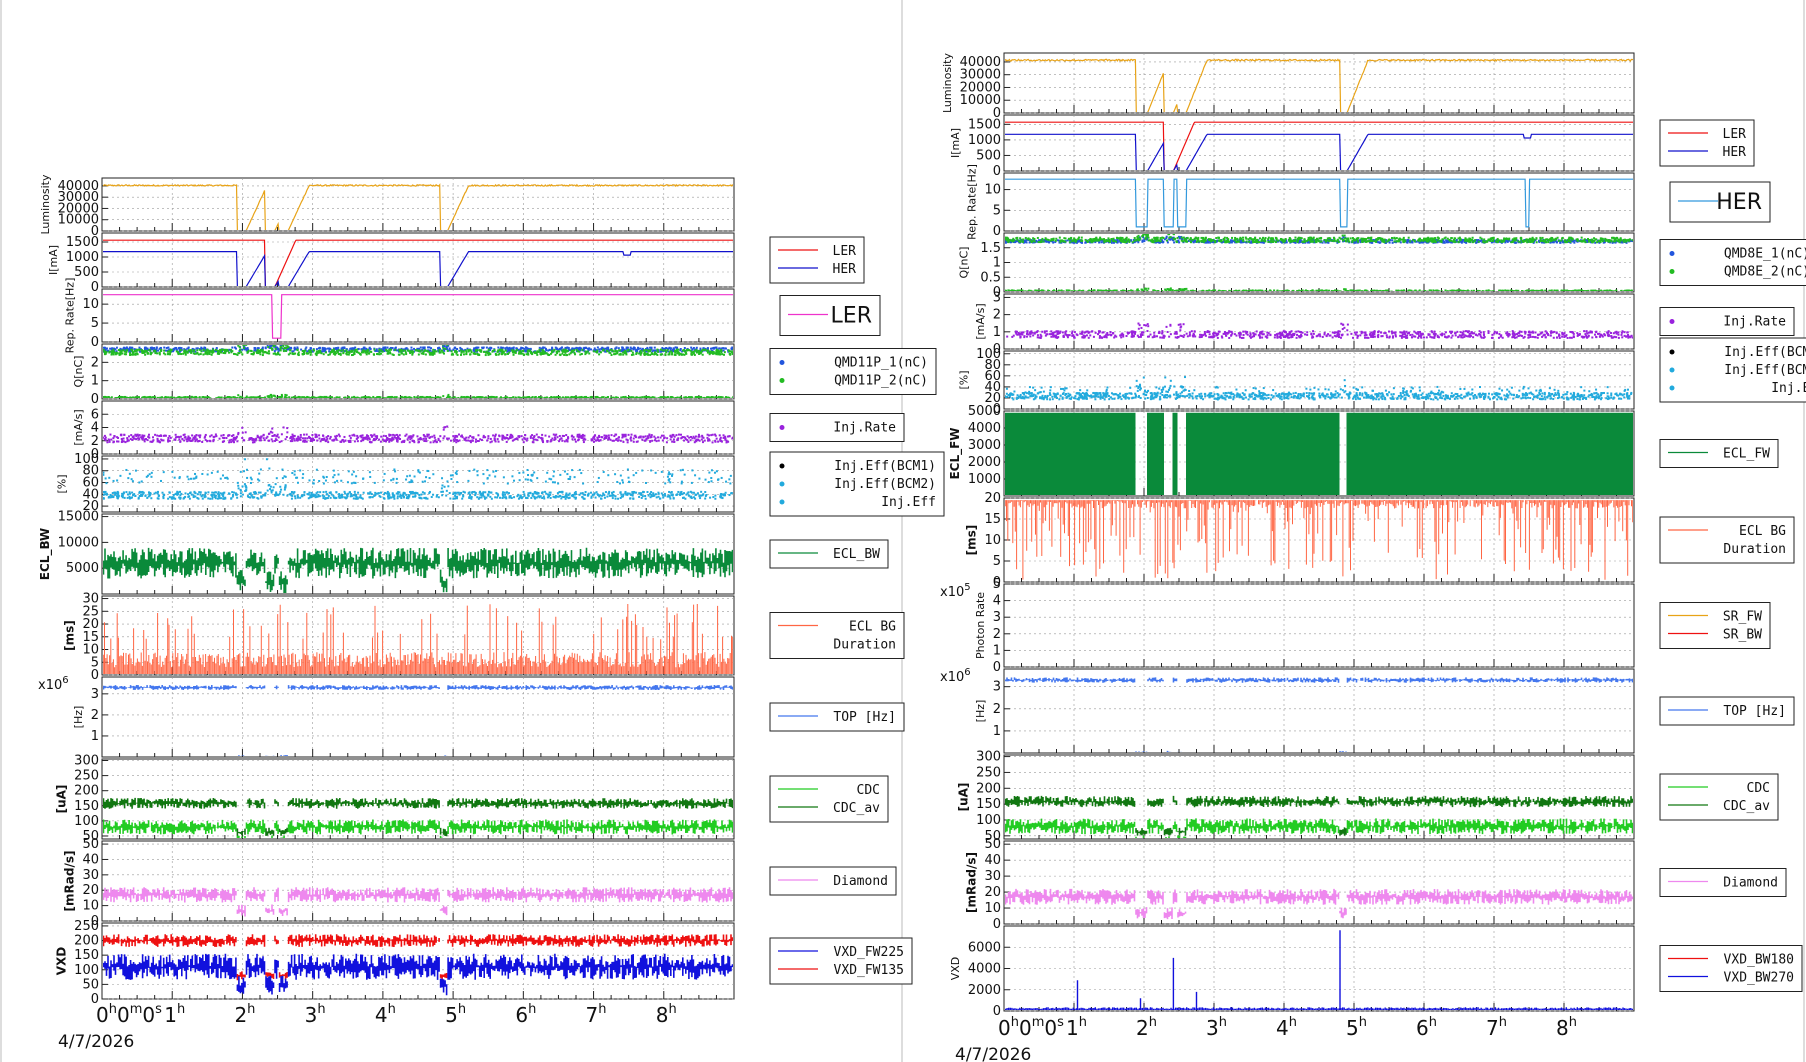 This screenshot has width=1806, height=1062. What do you see at coordinates (418, 260) in the screenshot?
I see `plot-frame` at bounding box center [418, 260].